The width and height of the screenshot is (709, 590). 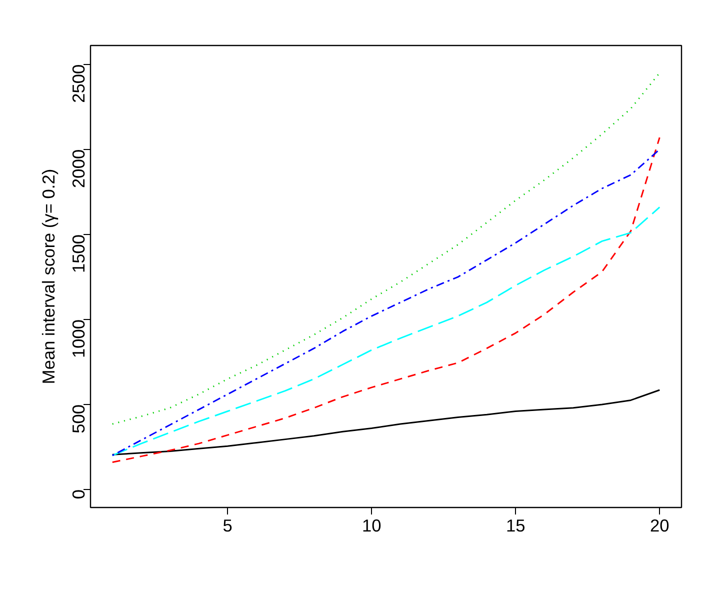 I want to click on y-tick-label: 1500, so click(x=78, y=253).